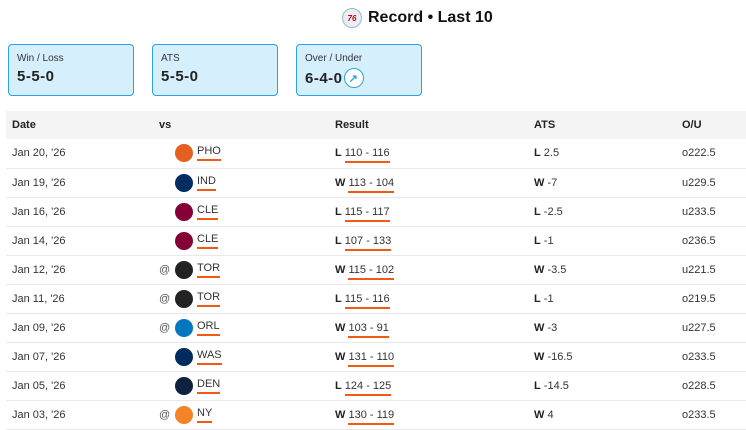  I want to click on opponent-link: DEN, so click(209, 386).